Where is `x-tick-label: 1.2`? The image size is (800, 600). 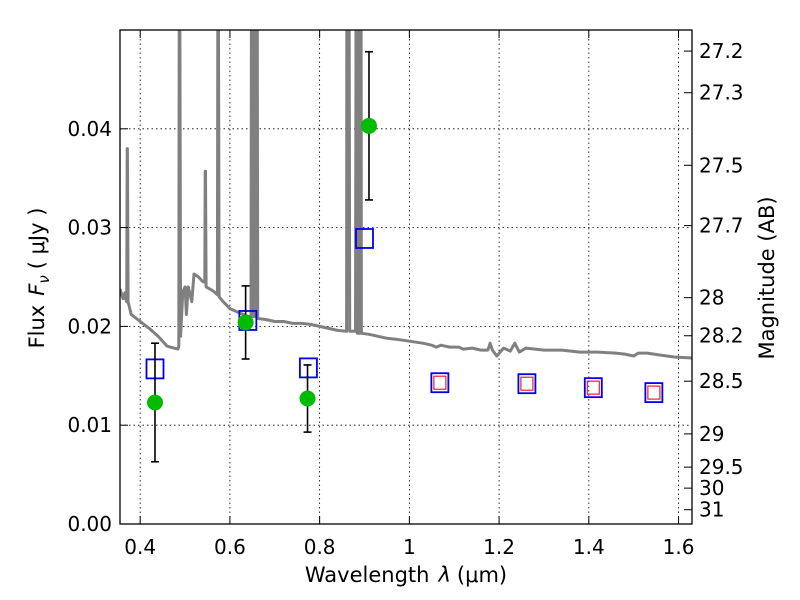
x-tick-label: 1.2 is located at coordinates (499, 547).